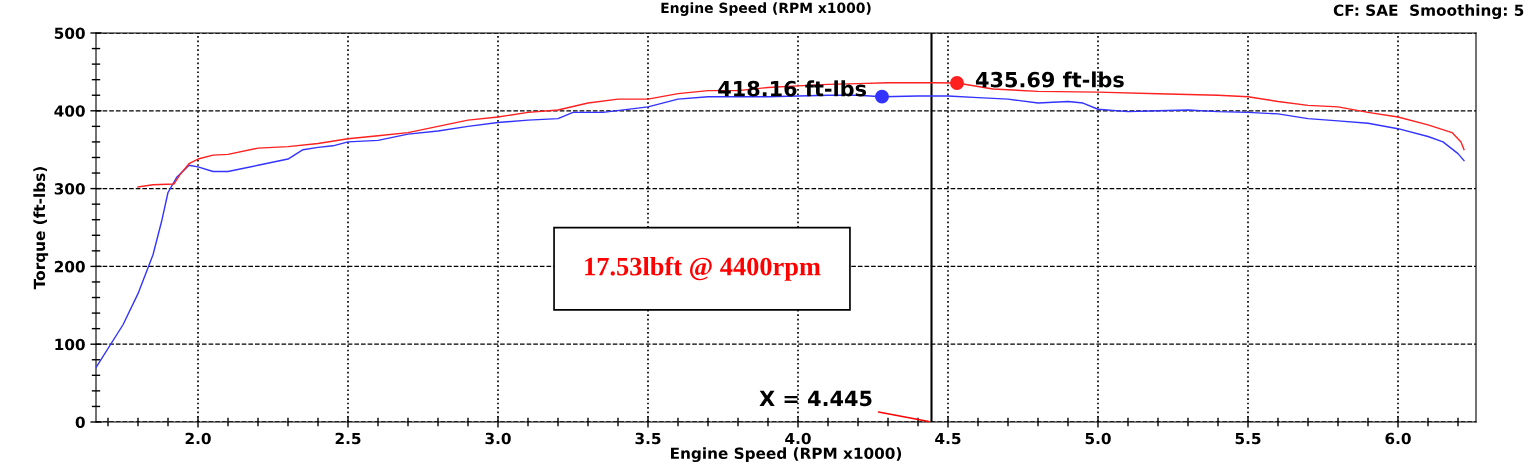  What do you see at coordinates (648, 438) in the screenshot?
I see `x-tick-label: 3.5` at bounding box center [648, 438].